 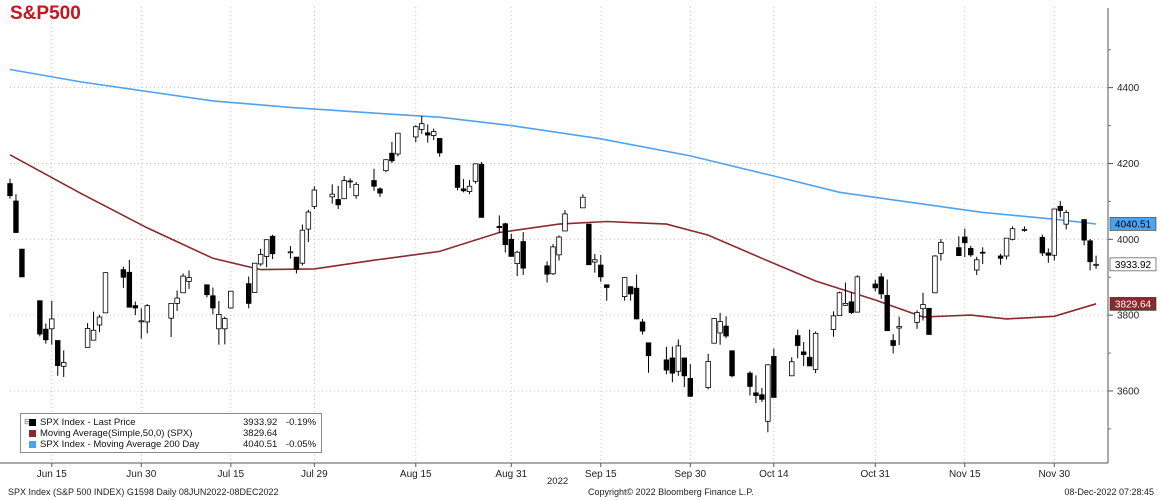 I want to click on x-tick-label: Nov 30, so click(x=1054, y=474).